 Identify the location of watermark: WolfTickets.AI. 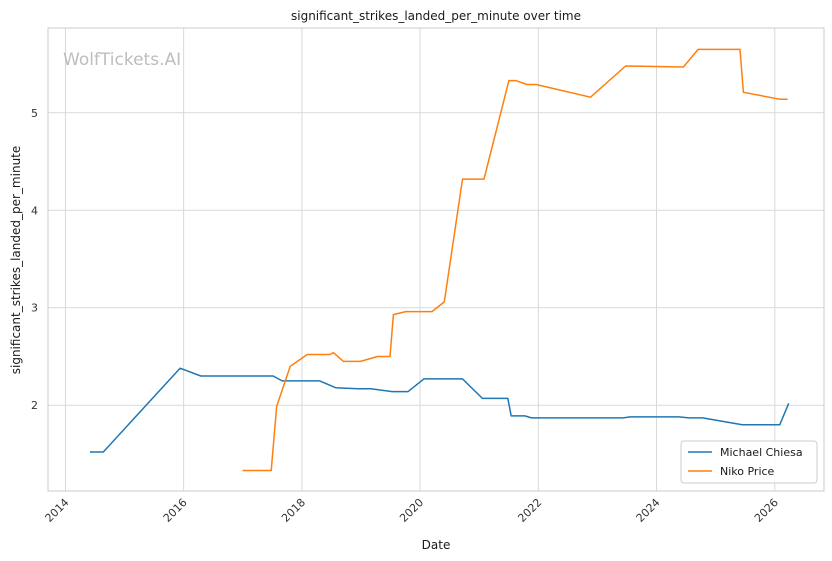
(122, 60).